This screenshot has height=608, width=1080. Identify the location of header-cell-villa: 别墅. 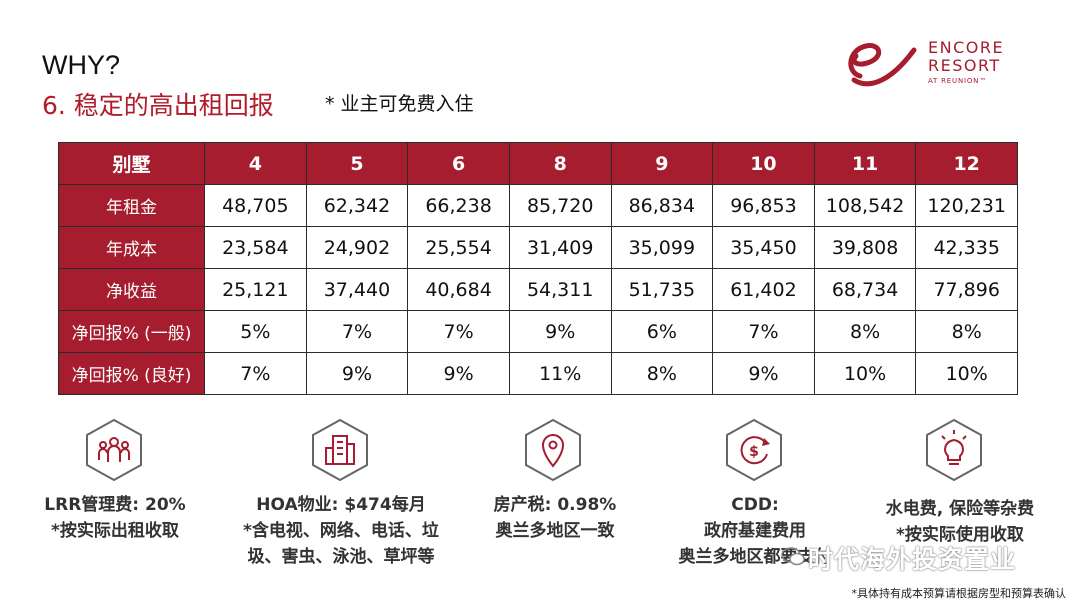
(131, 163).